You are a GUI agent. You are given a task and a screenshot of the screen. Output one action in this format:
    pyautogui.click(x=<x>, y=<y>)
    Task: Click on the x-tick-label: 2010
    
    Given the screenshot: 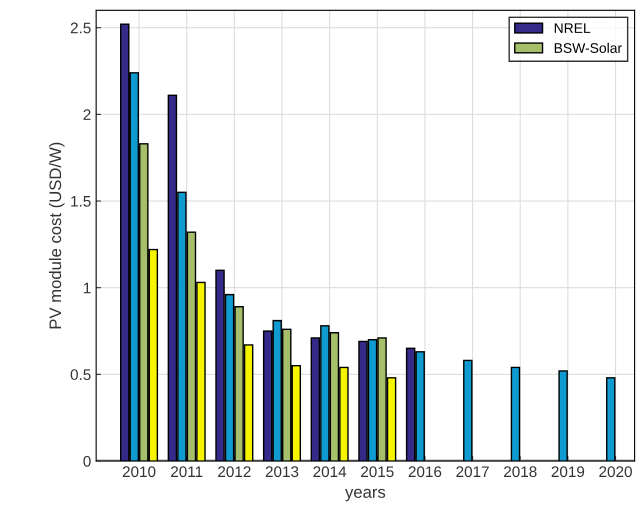 What is the action you would take?
    pyautogui.click(x=139, y=472)
    